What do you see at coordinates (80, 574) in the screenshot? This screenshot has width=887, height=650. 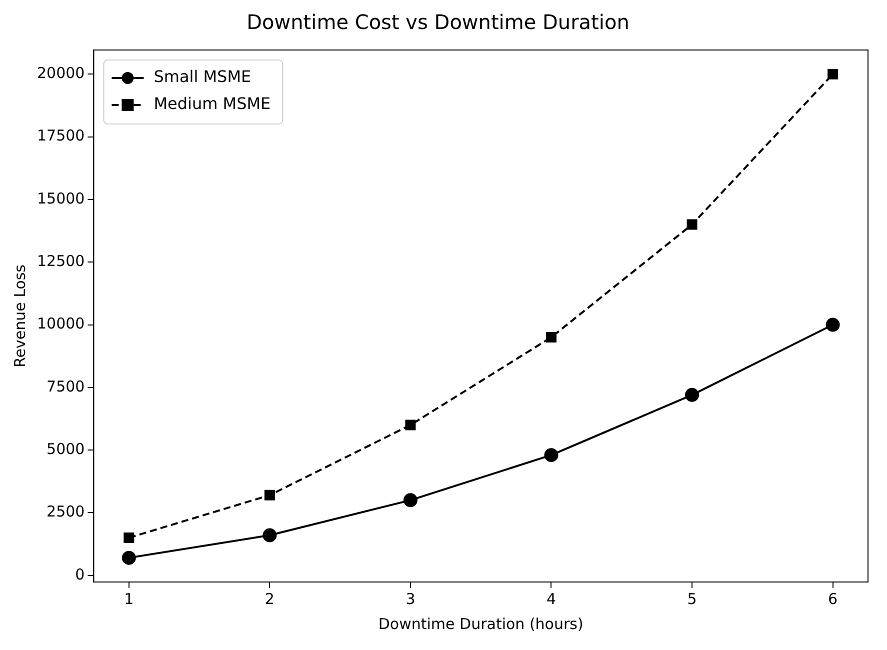 I see `y-tick-label: 0` at bounding box center [80, 574].